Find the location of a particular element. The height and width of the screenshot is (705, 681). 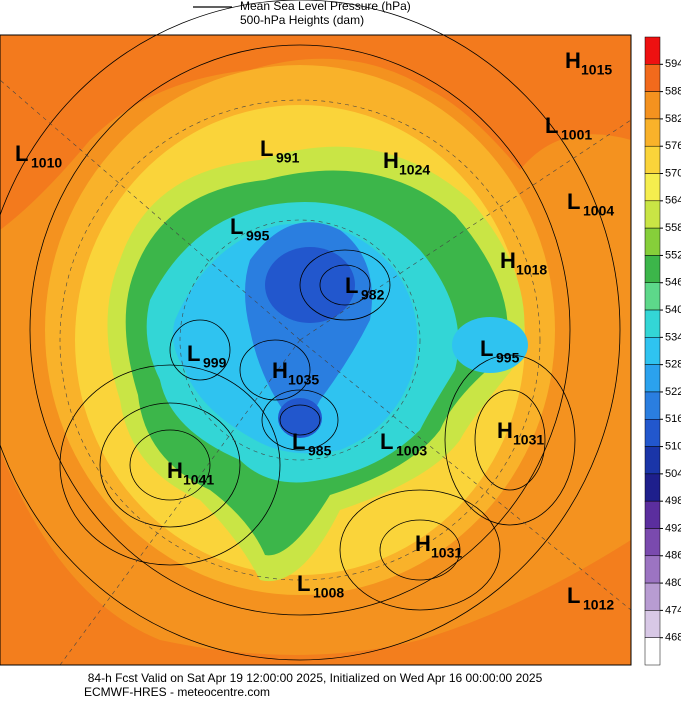

colorbar-label: 516 is located at coordinates (673, 419).